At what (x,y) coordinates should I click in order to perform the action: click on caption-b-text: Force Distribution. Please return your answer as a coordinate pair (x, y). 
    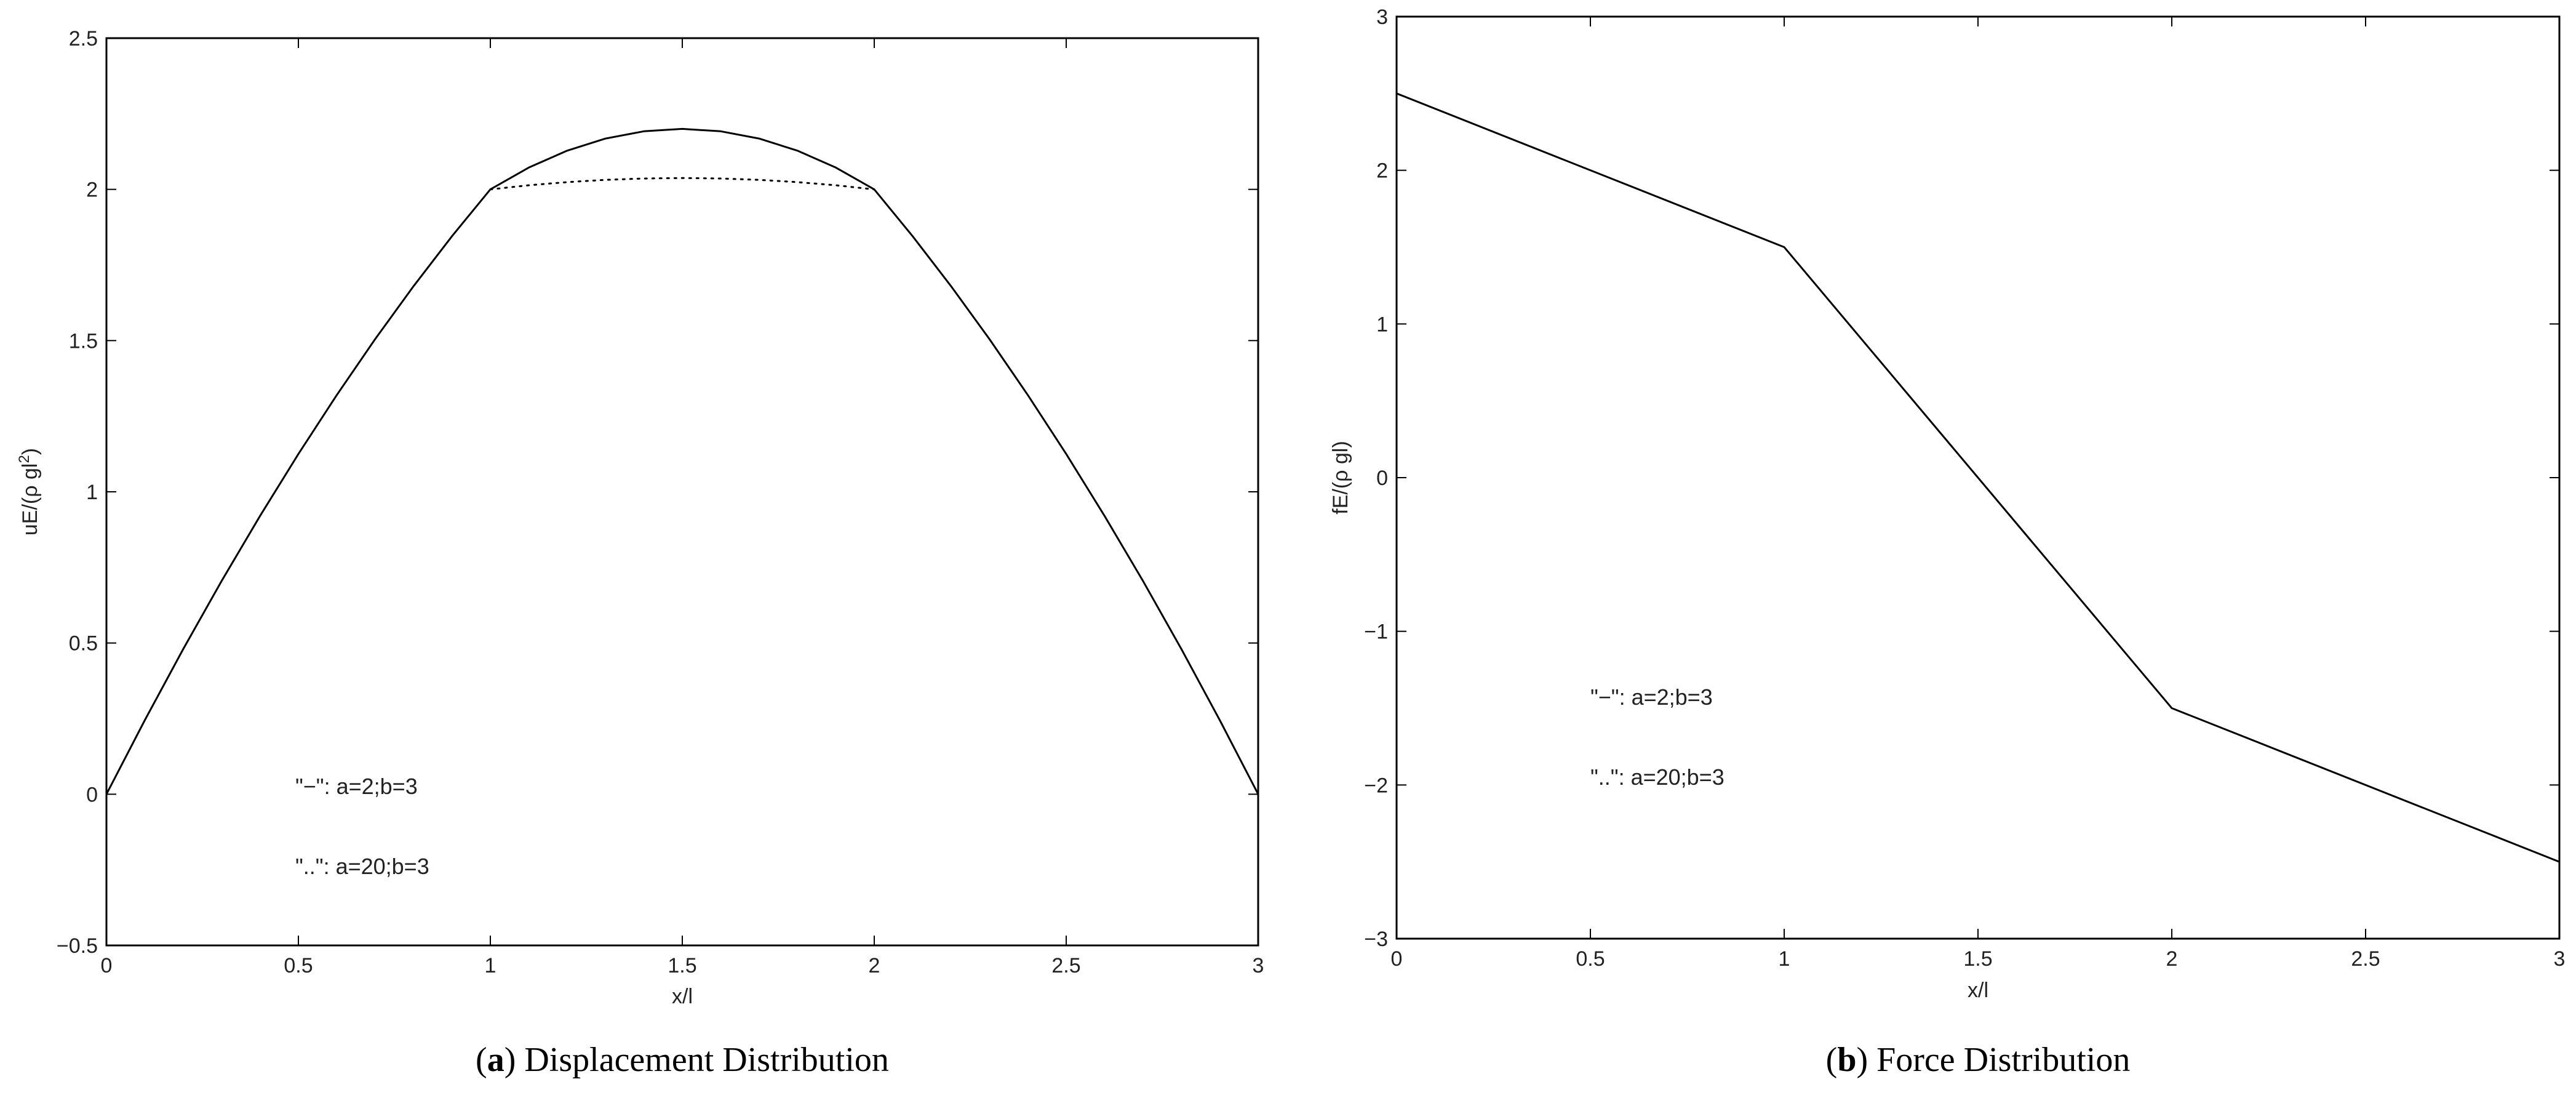
    Looking at the image, I should click on (1999, 1060).